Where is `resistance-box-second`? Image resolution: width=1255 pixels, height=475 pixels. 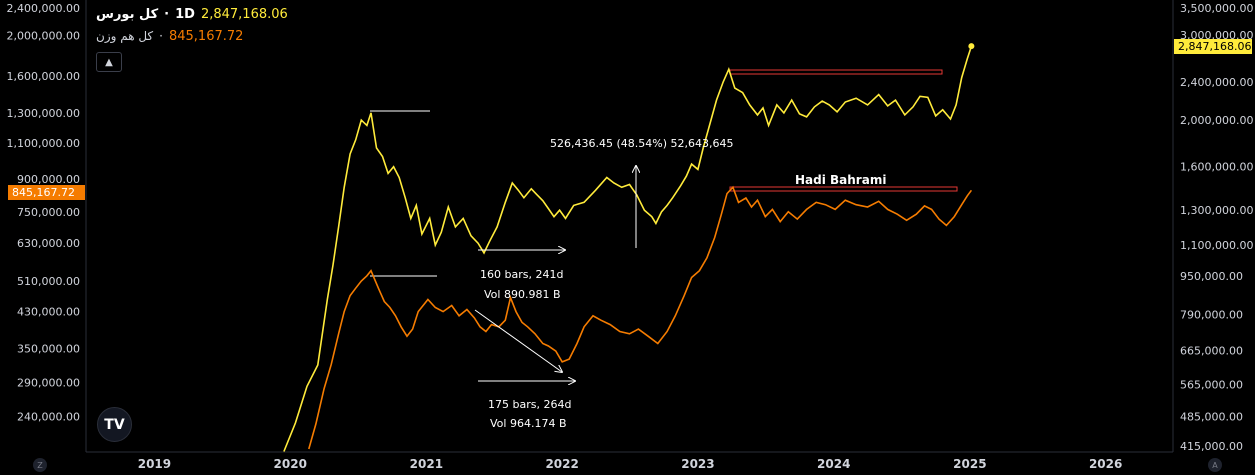
resistance-box-second is located at coordinates (843, 189).